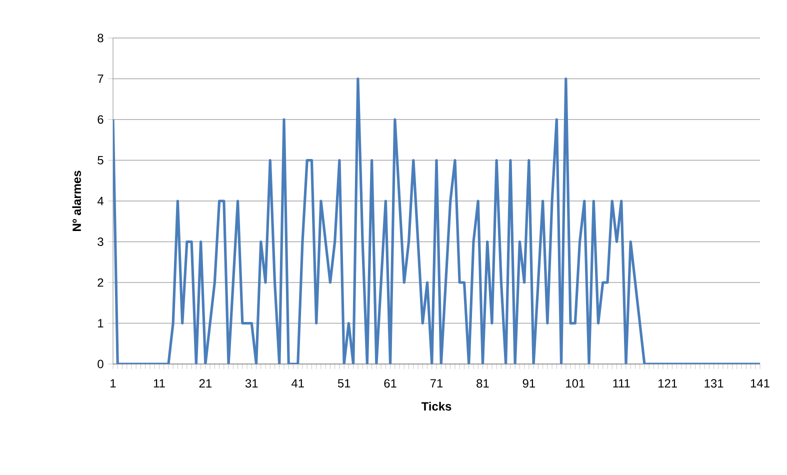 The width and height of the screenshot is (787, 475). What do you see at coordinates (101, 364) in the screenshot?
I see `y-tick-label: 0` at bounding box center [101, 364].